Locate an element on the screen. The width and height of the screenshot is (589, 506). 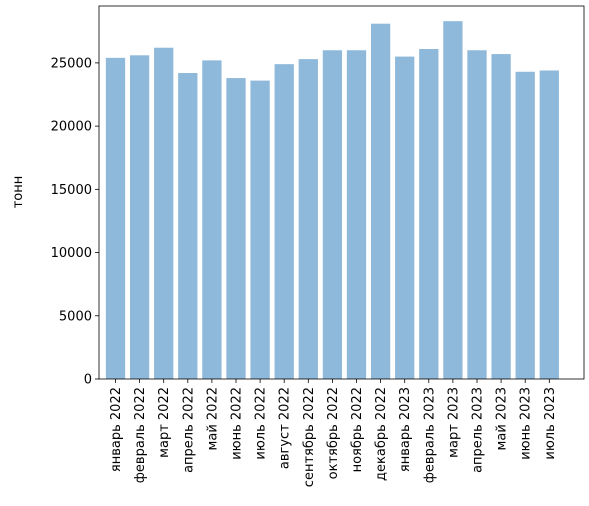
x-tick-label: апрель 2022 is located at coordinates (188, 430).